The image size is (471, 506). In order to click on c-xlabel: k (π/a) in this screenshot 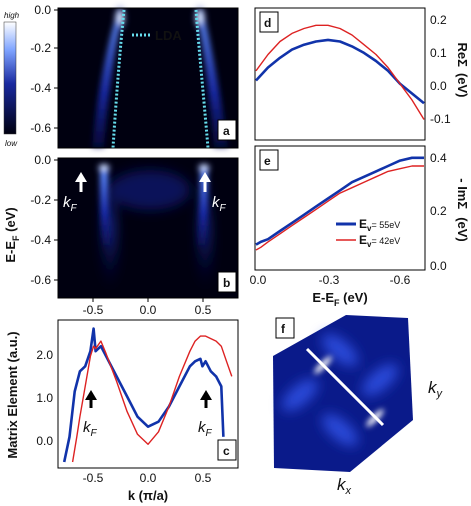, I will do `click(148, 495)`.